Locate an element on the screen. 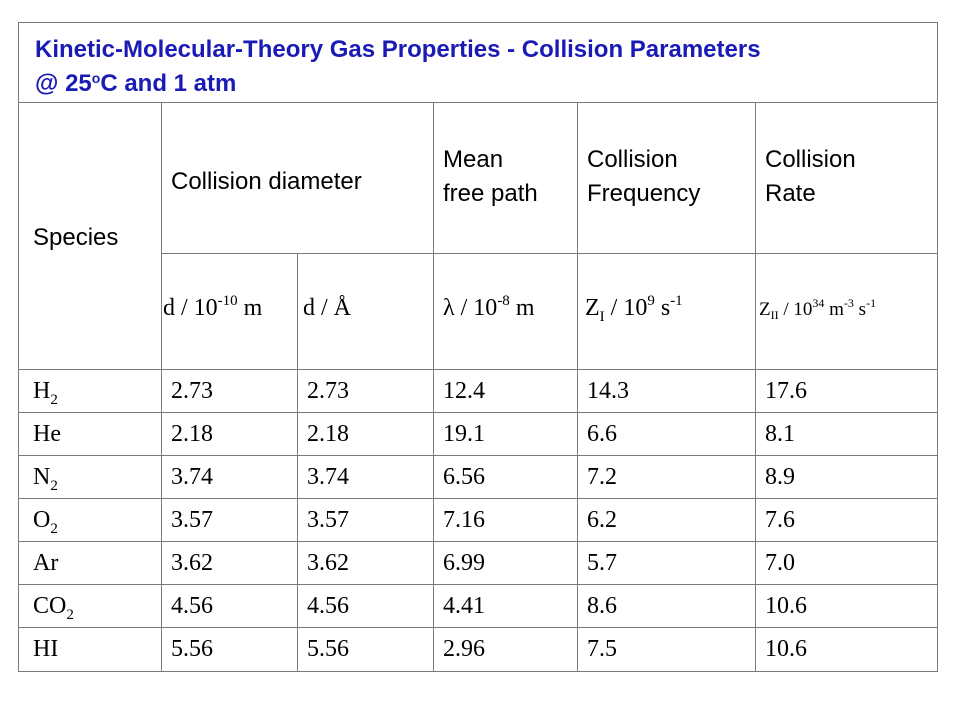 Image resolution: width=960 pixels, height=720 pixels. species-cell: N2 is located at coordinates (45, 479).